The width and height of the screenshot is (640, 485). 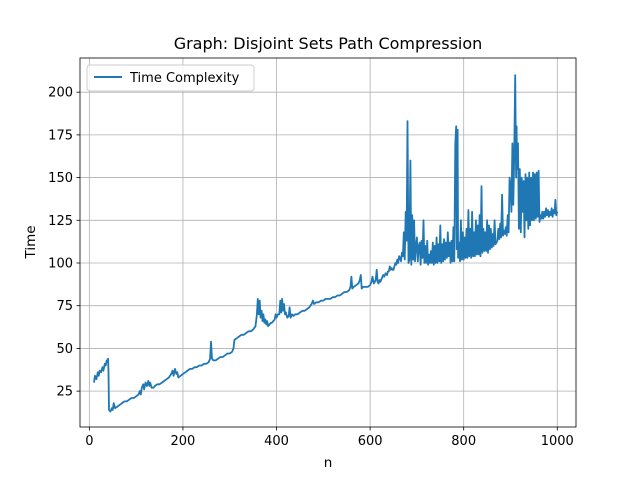 I want to click on x-tick-label: 800, so click(x=463, y=441).